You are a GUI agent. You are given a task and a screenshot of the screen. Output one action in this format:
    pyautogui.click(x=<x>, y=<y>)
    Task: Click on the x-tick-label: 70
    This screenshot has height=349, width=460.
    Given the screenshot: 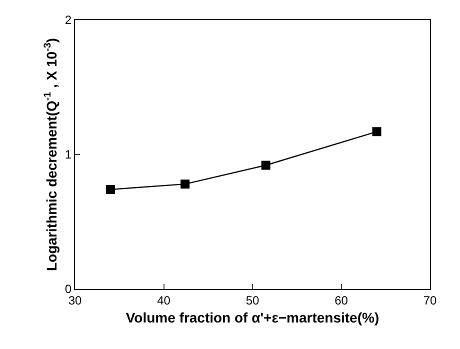 What is the action you would take?
    pyautogui.click(x=430, y=300)
    